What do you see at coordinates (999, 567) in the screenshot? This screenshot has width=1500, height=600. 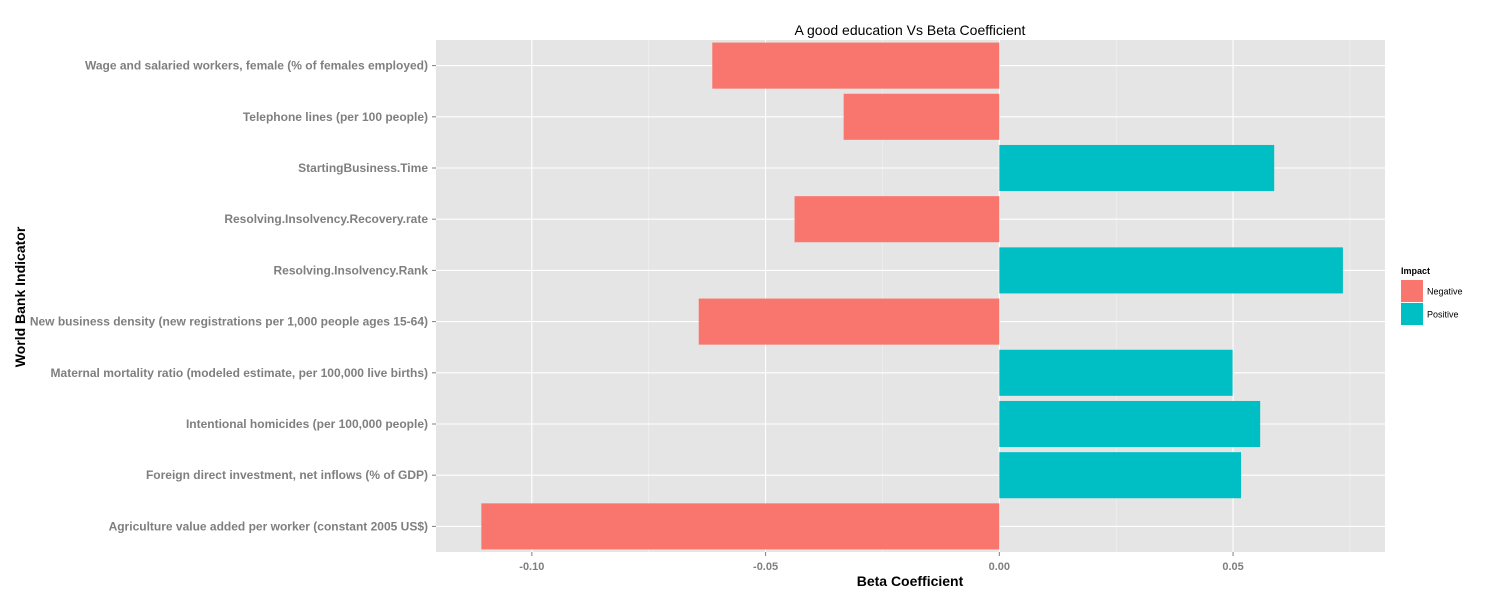 I see `x-tick-label: 0.00` at bounding box center [999, 567].